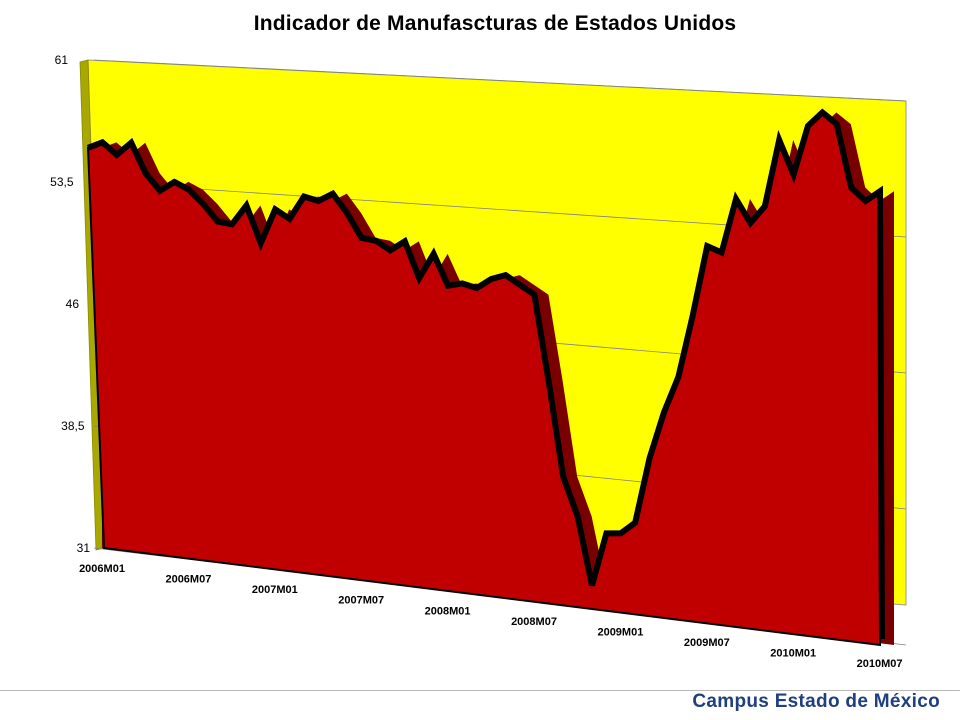  Describe the element at coordinates (188, 580) in the screenshot. I see `x-tick-label: 2006M07` at that location.